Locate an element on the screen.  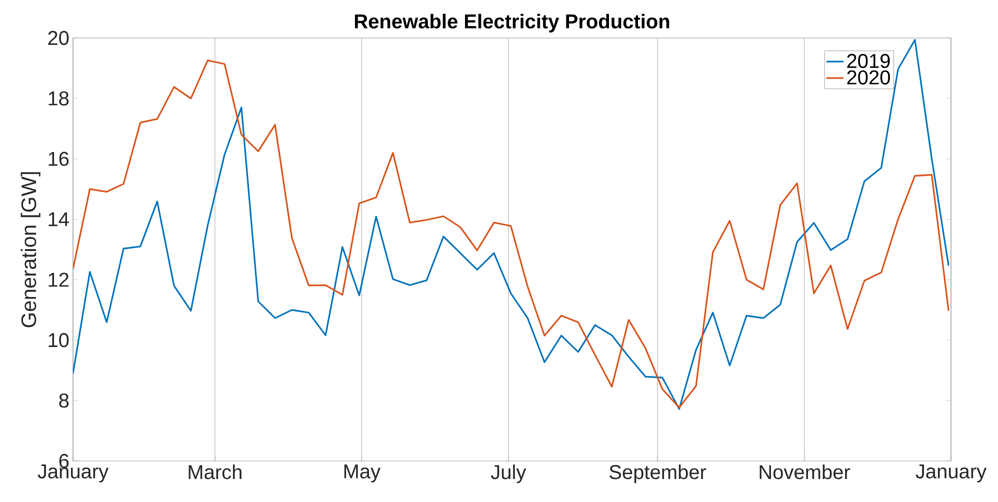
legend-label: 2019 is located at coordinates (868, 61).